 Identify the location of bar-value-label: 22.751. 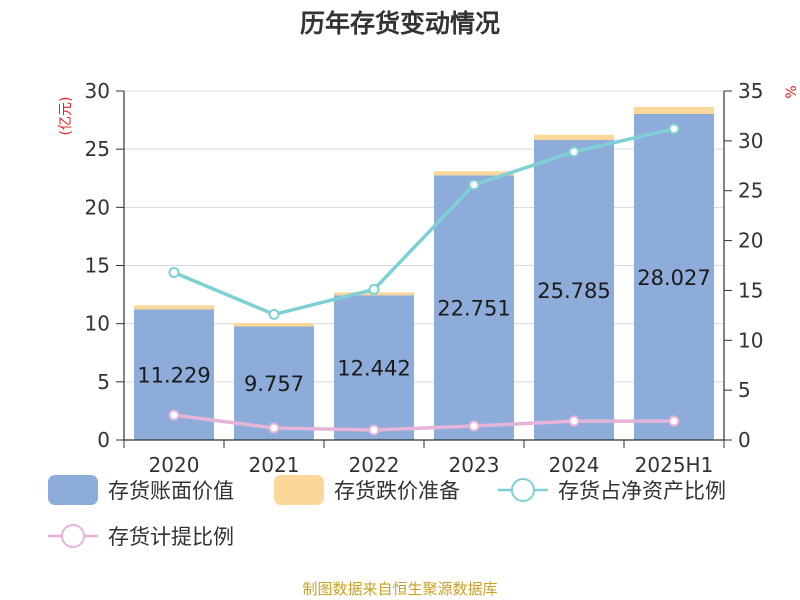
(473, 309).